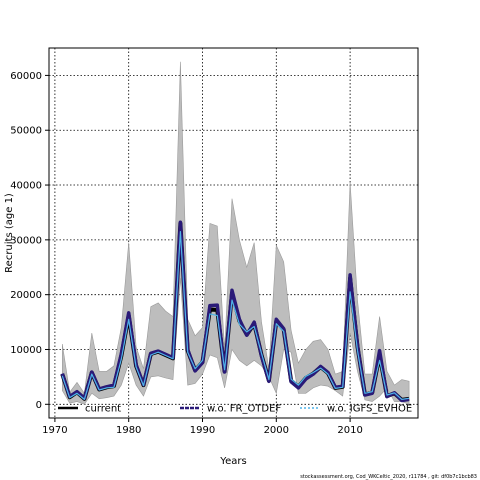  I want to click on x-tick-label: 2010, so click(349, 430).